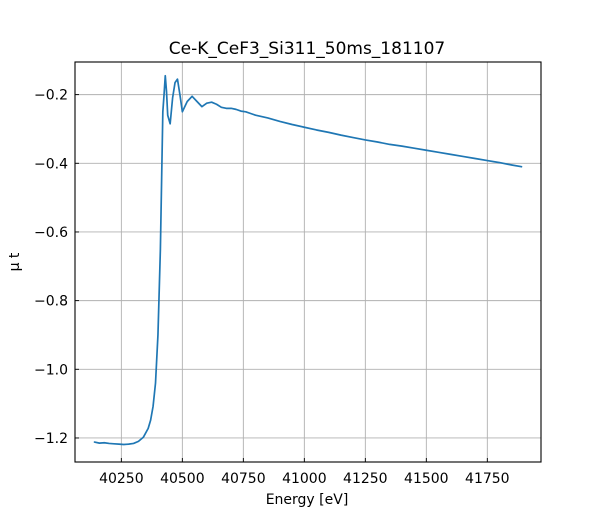  I want to click on x-tick-label: 41500, so click(426, 479).